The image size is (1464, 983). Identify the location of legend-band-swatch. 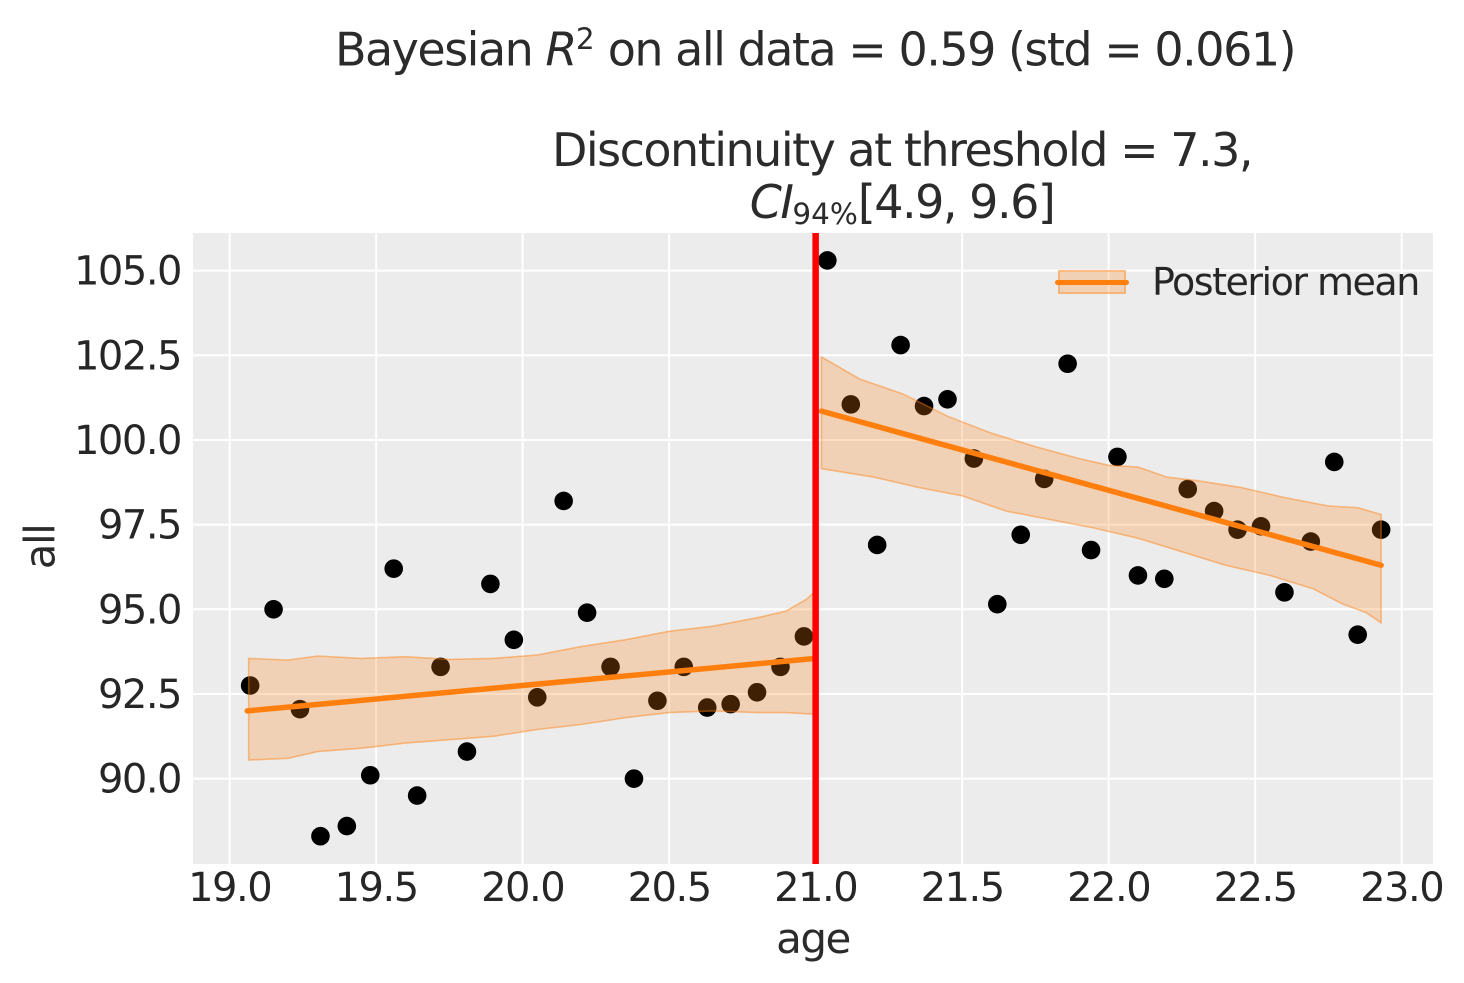
(1092, 282).